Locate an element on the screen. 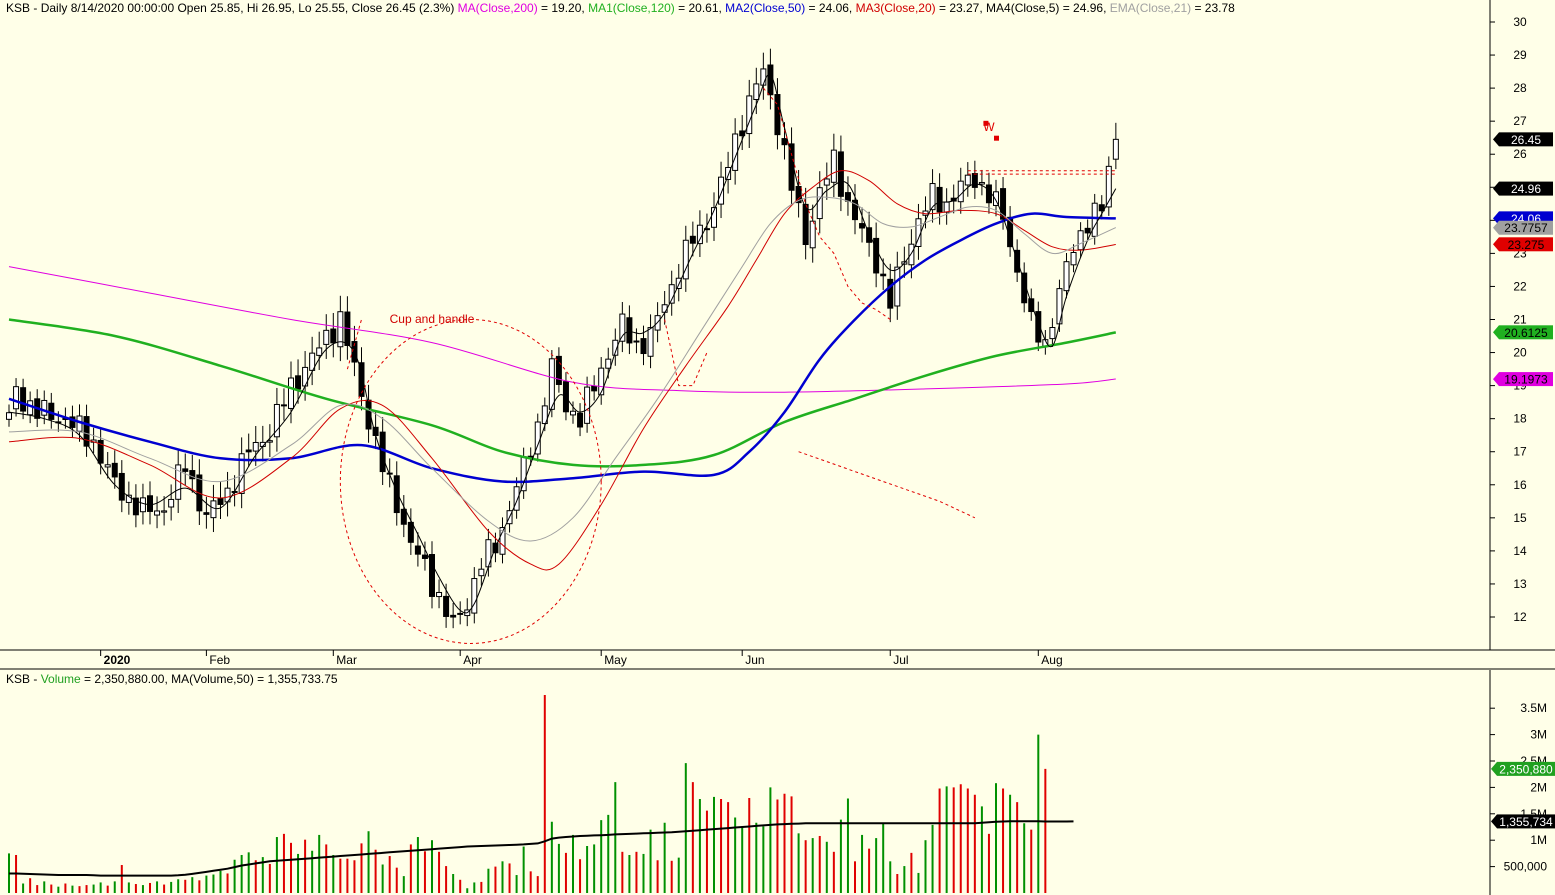  legend-ma-value: = 24.06, is located at coordinates (829, 8).